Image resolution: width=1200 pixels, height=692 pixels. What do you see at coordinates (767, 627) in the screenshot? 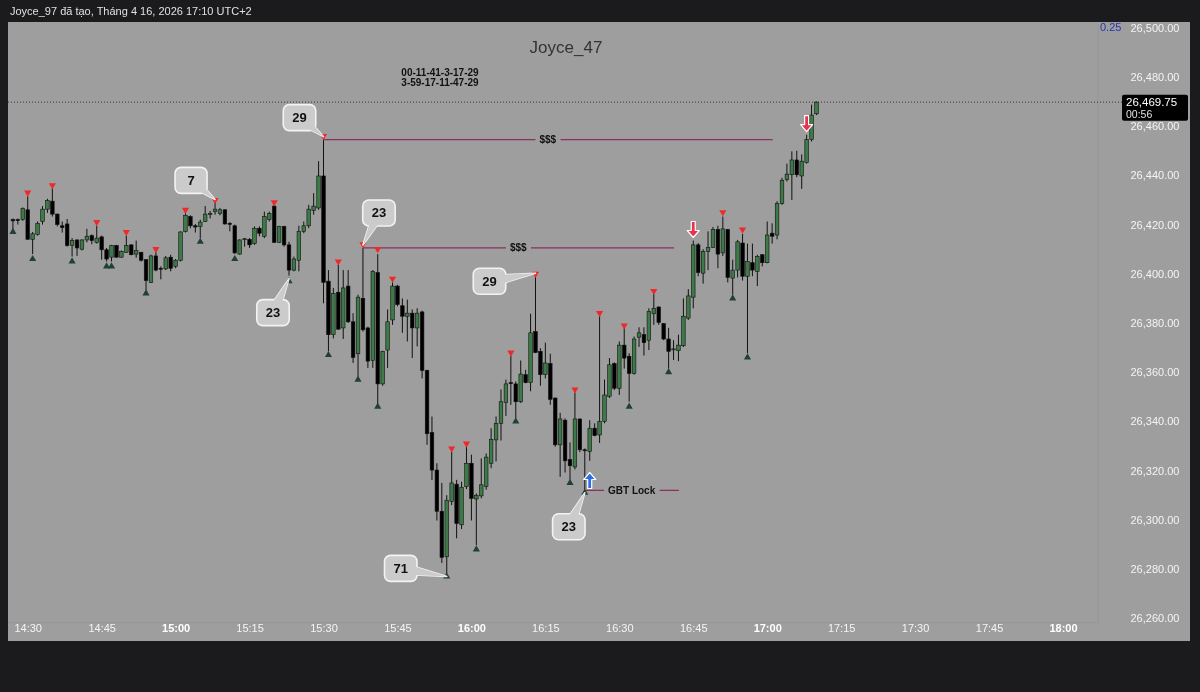
I see `x-tick-label: 17:00` at bounding box center [767, 627].